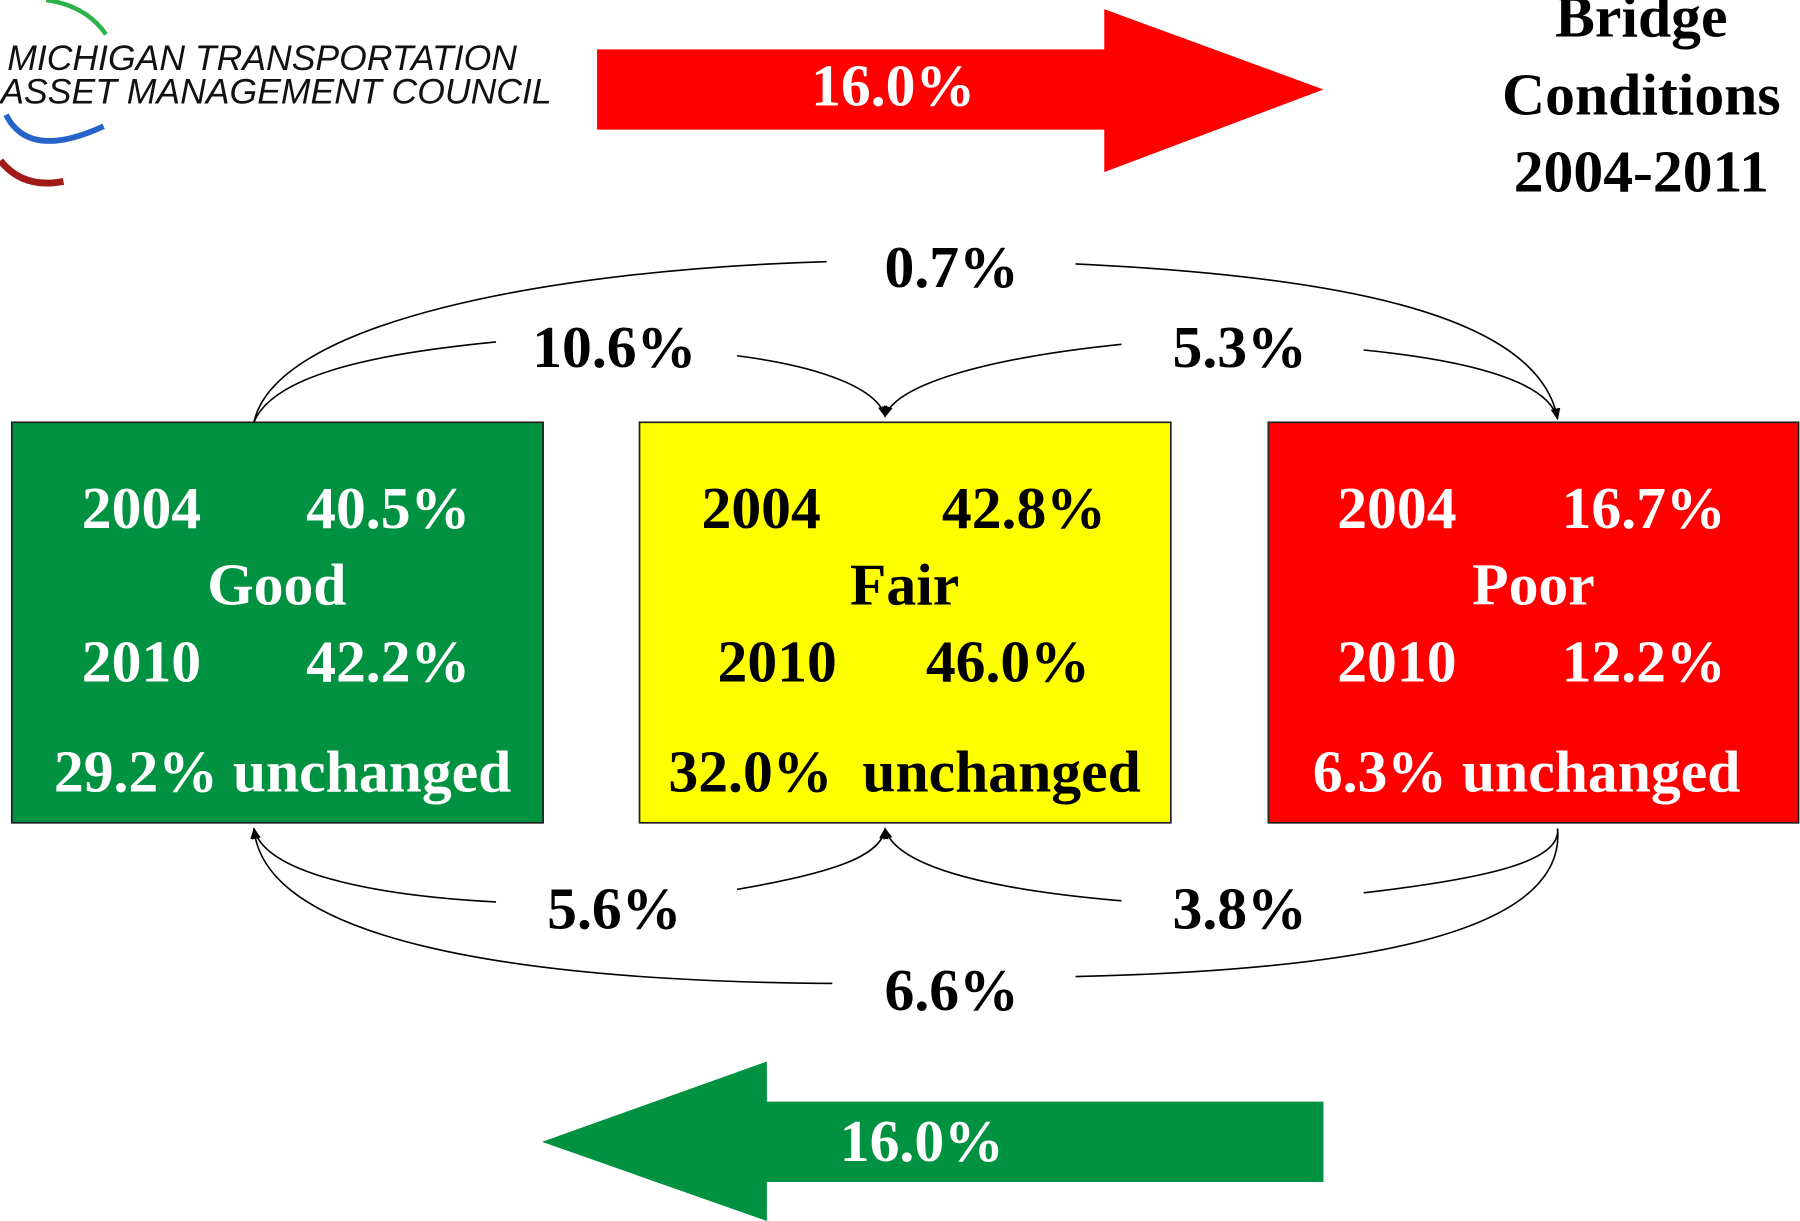  What do you see at coordinates (1533, 622) in the screenshot?
I see `poor-box` at bounding box center [1533, 622].